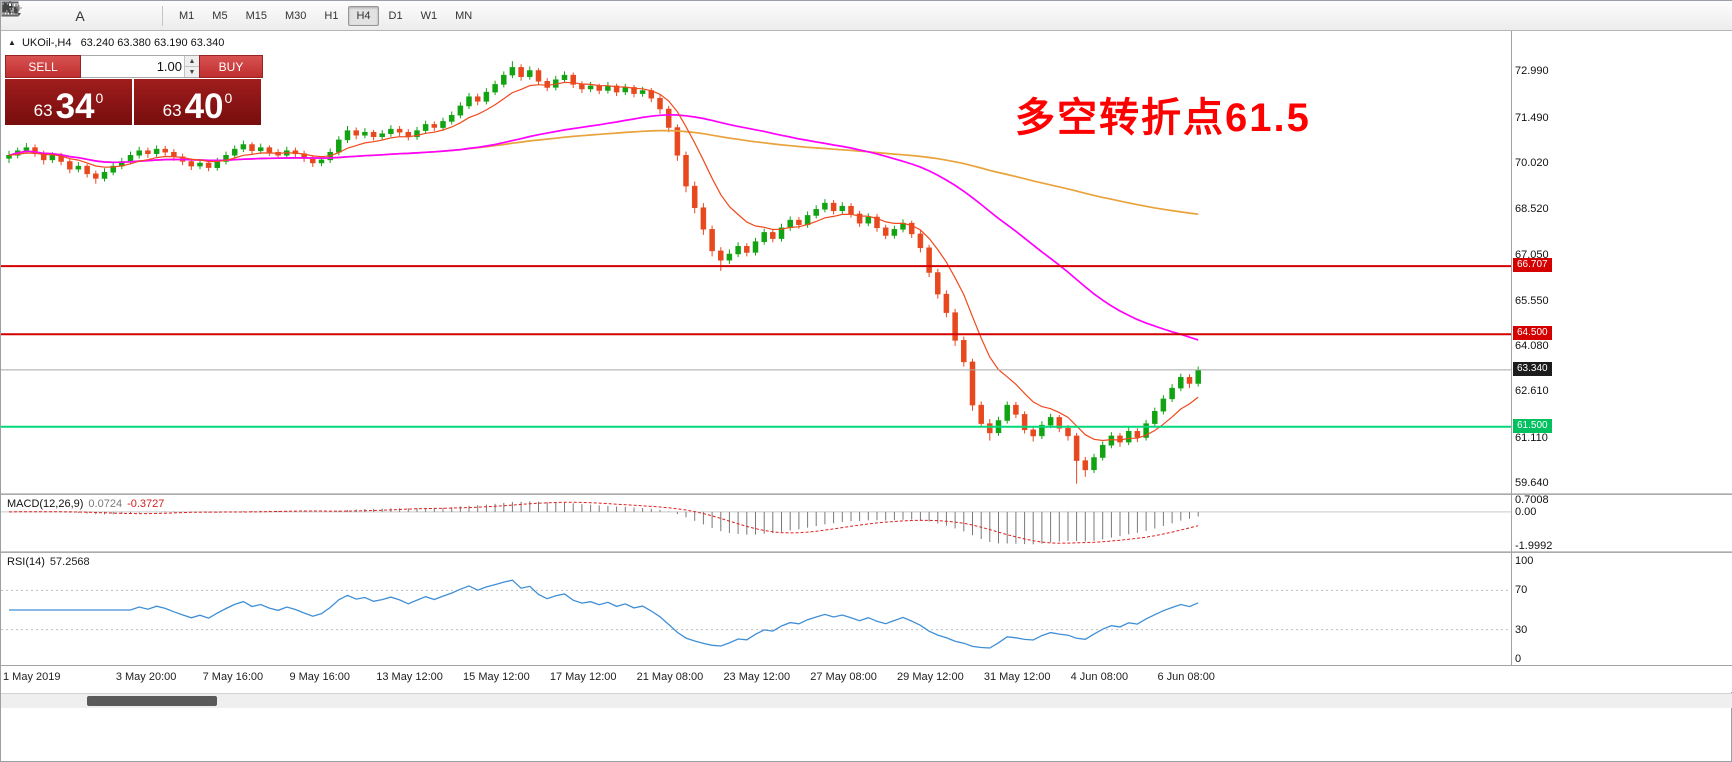 The image size is (1732, 762). Describe the element at coordinates (1532, 209) in the screenshot. I see `price-tick-label: 68.520` at that location.